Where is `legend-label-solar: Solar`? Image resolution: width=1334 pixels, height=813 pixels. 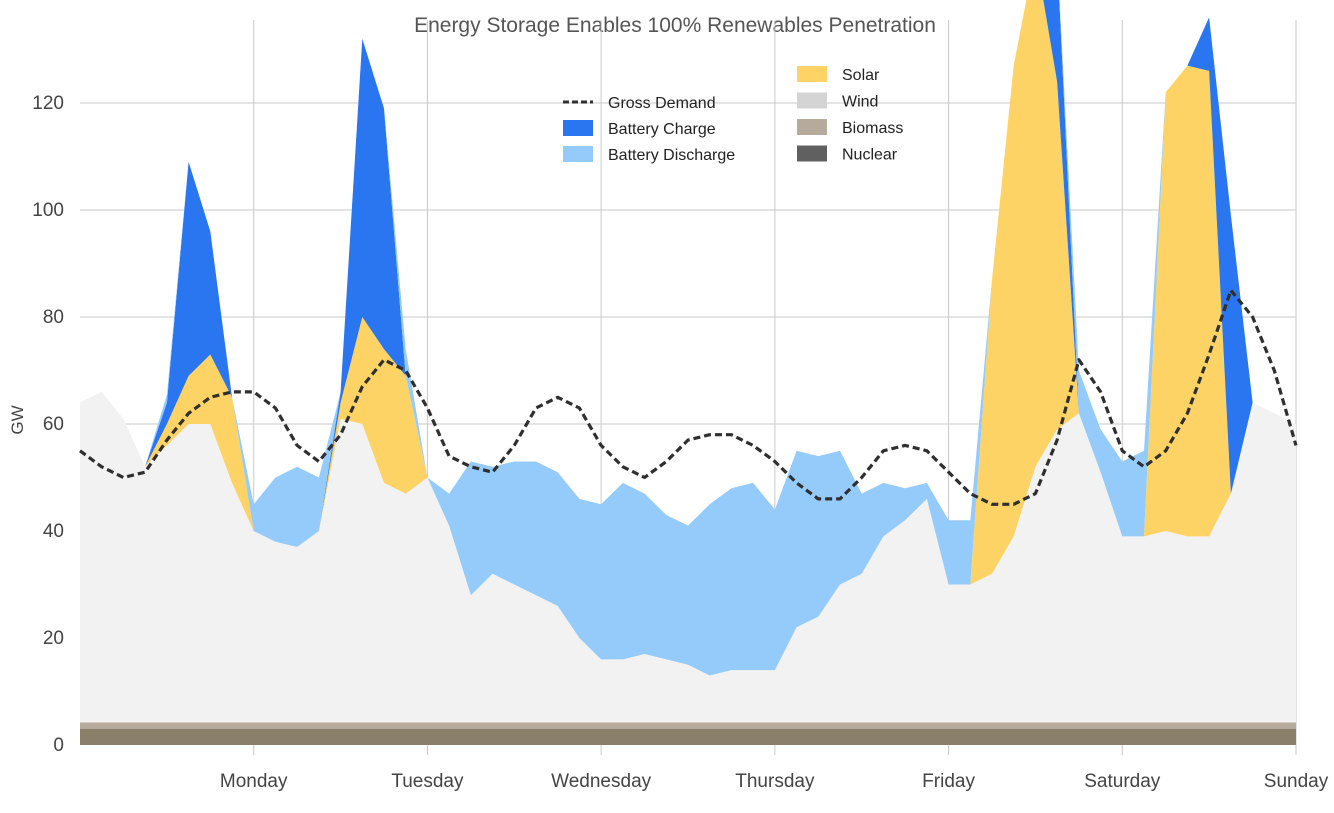 legend-label-solar: Solar is located at coordinates (861, 75).